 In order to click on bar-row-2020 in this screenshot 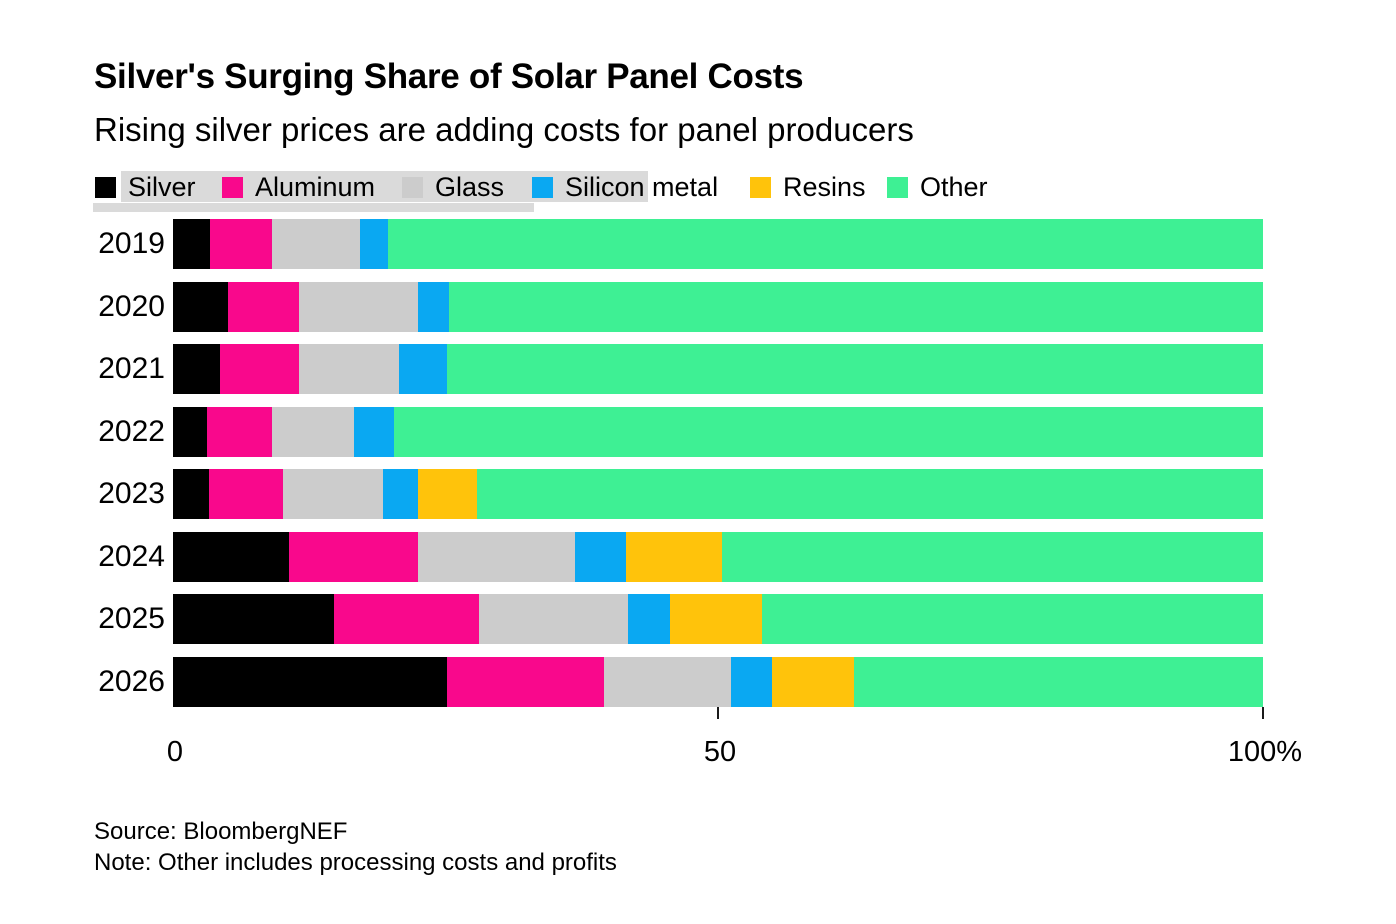, I will do `click(718, 307)`.